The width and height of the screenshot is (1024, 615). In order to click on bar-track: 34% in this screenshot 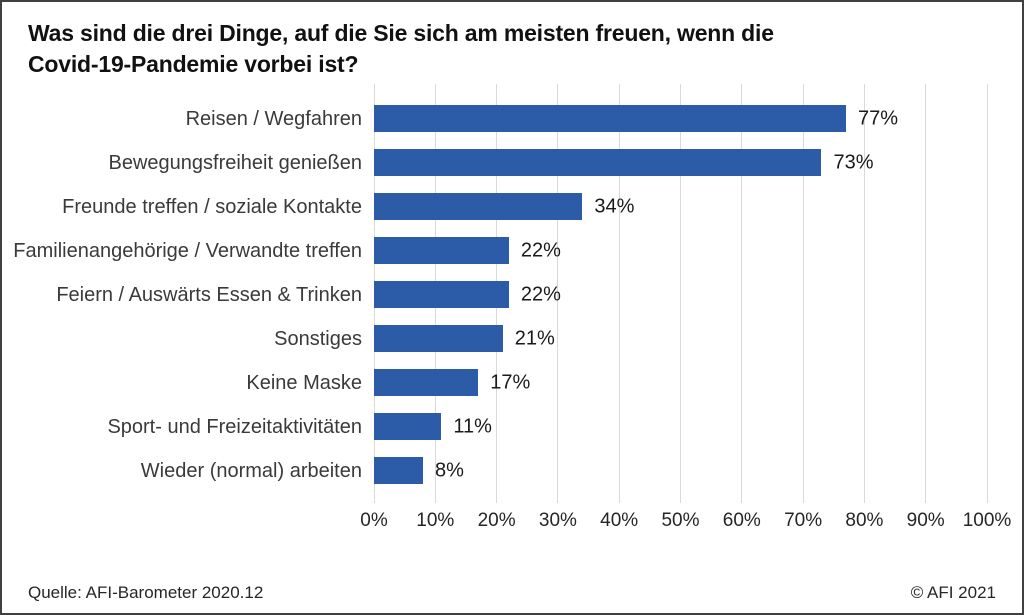, I will do `click(680, 207)`.